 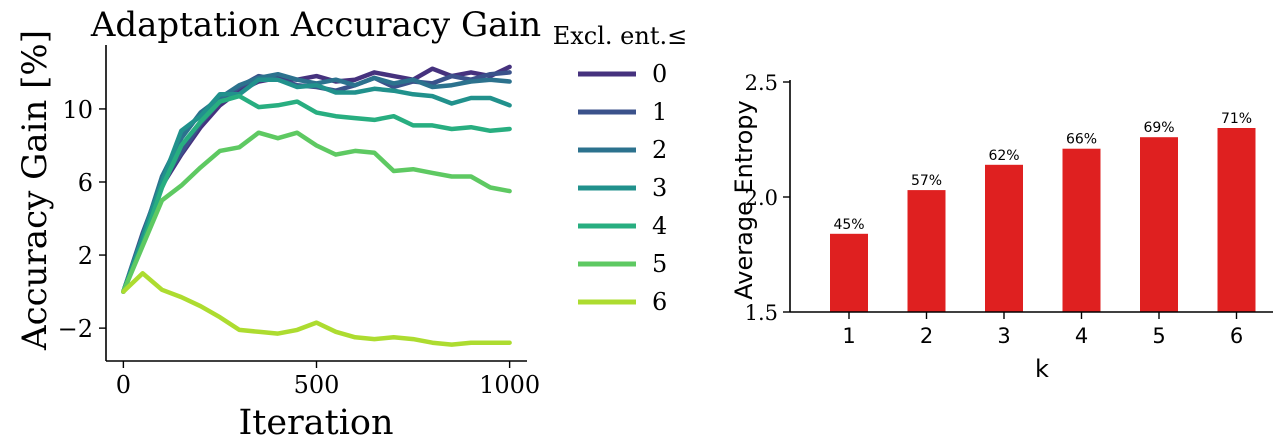 What do you see at coordinates (622, 264) in the screenshot?
I see `legend-entry-5: 5` at bounding box center [622, 264].